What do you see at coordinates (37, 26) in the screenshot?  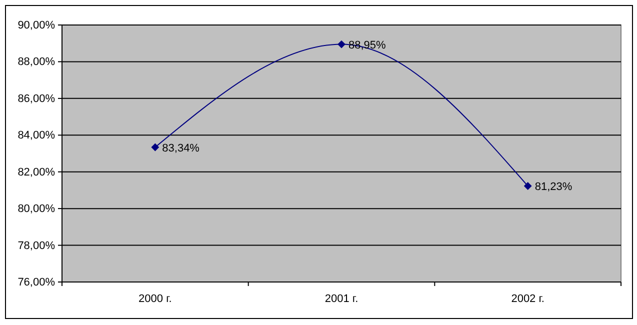 I see `y-tick-label: 90,00%` at bounding box center [37, 26].